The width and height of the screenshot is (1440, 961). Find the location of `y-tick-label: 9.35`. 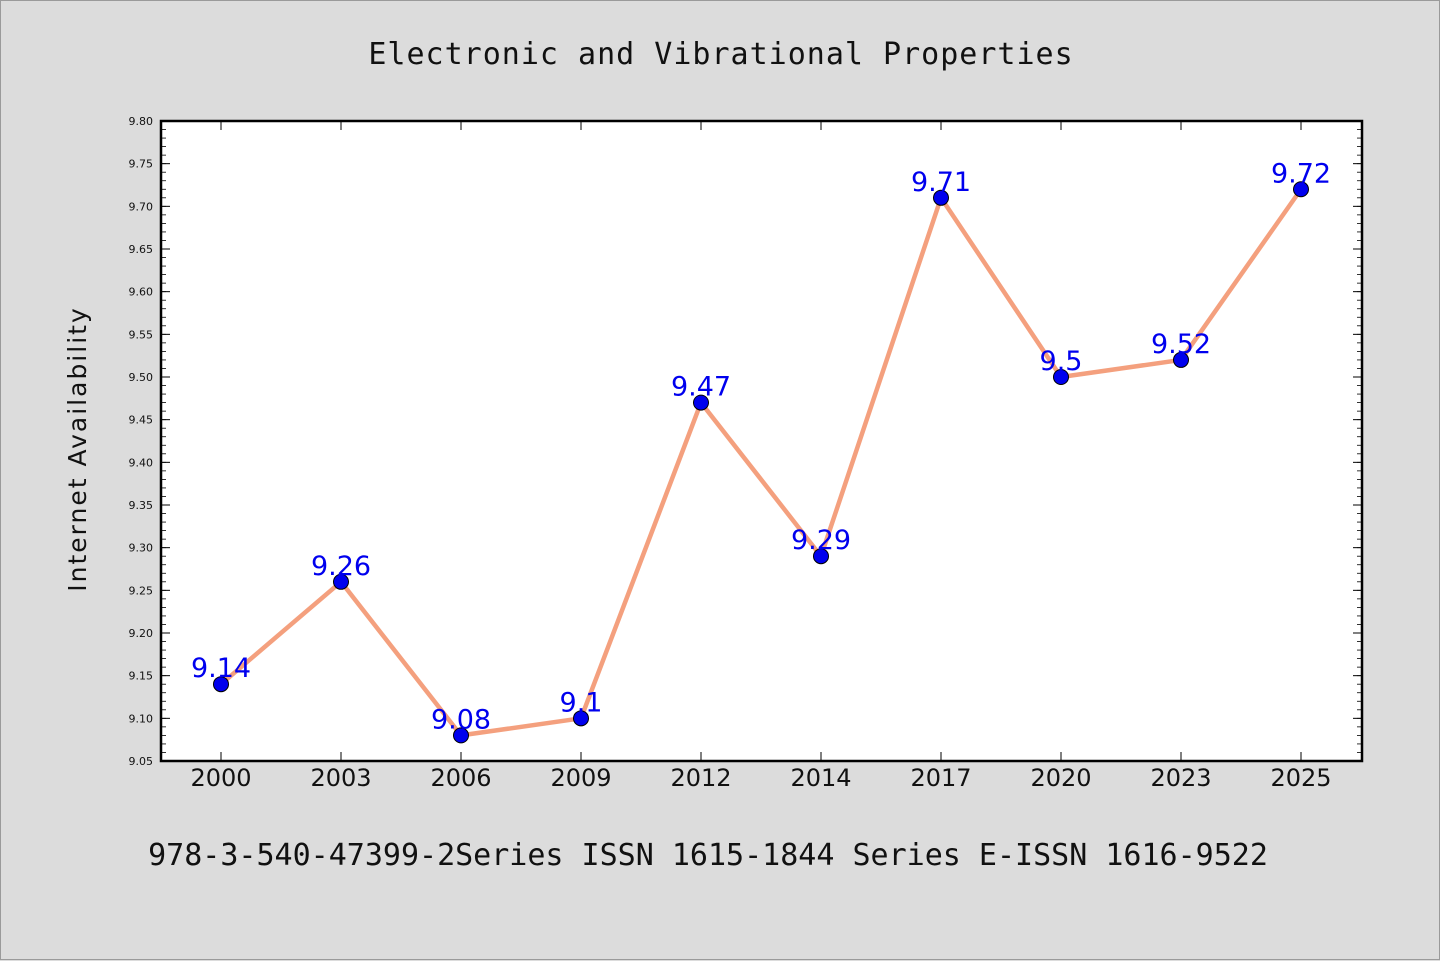

y-tick-label: 9.35 is located at coordinates (141, 505).